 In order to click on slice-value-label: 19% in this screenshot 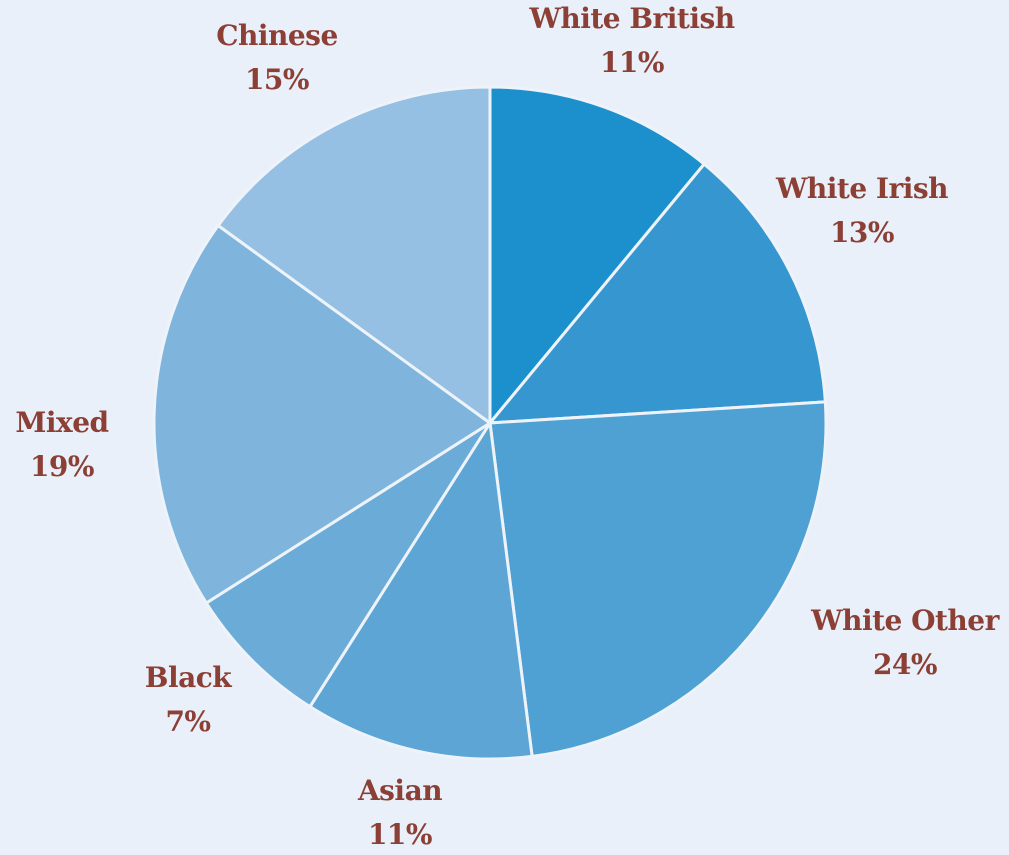, I will do `click(62, 466)`.